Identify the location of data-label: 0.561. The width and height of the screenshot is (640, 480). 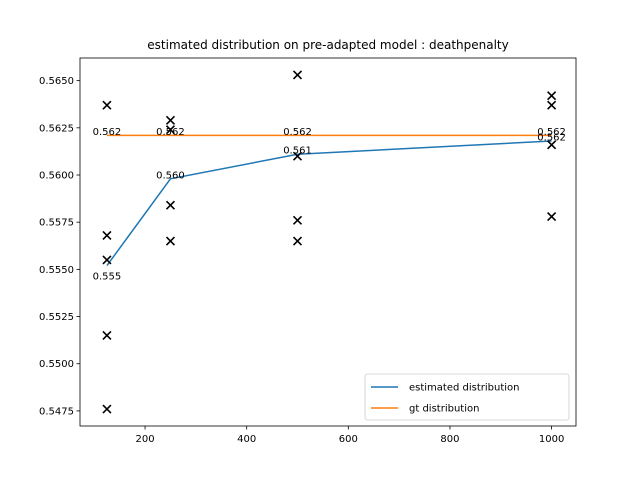
(297, 151).